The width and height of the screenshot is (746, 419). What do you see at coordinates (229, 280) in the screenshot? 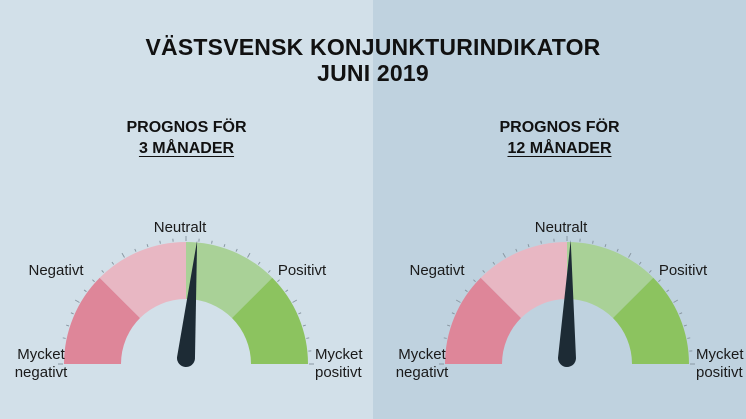
I see `gauge-3m-segment-positive` at bounding box center [229, 280].